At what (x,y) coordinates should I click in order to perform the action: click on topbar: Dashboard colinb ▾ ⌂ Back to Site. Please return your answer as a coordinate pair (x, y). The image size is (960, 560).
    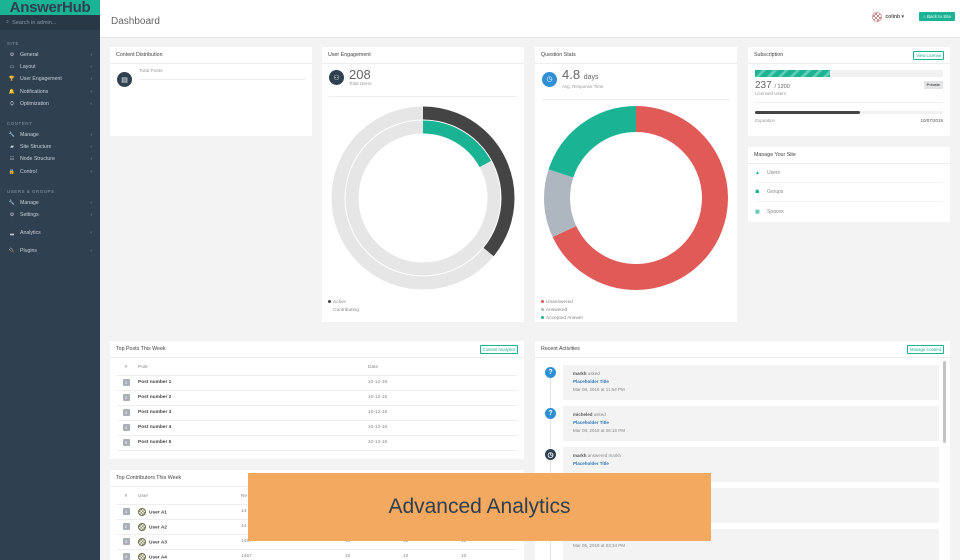
    Looking at the image, I should click on (530, 19).